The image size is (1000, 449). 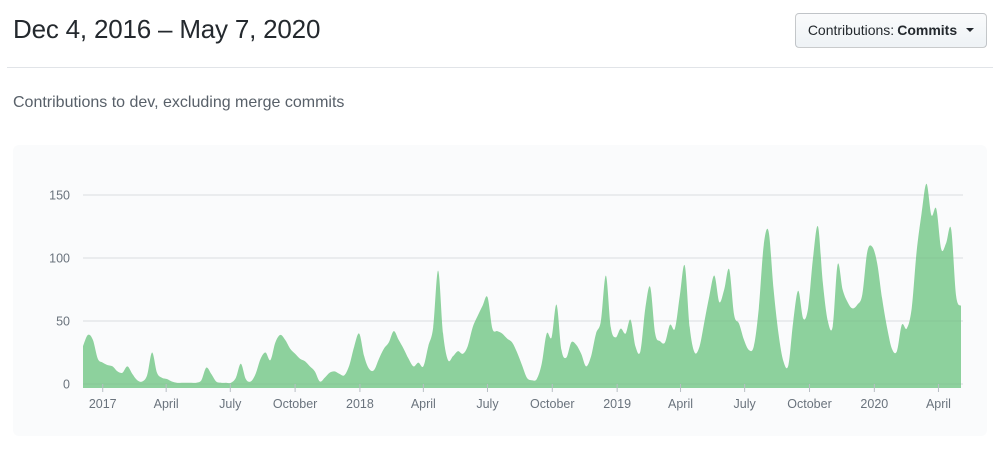 What do you see at coordinates (59, 290) in the screenshot?
I see `y-axis-labels: 0 50 100 150` at bounding box center [59, 290].